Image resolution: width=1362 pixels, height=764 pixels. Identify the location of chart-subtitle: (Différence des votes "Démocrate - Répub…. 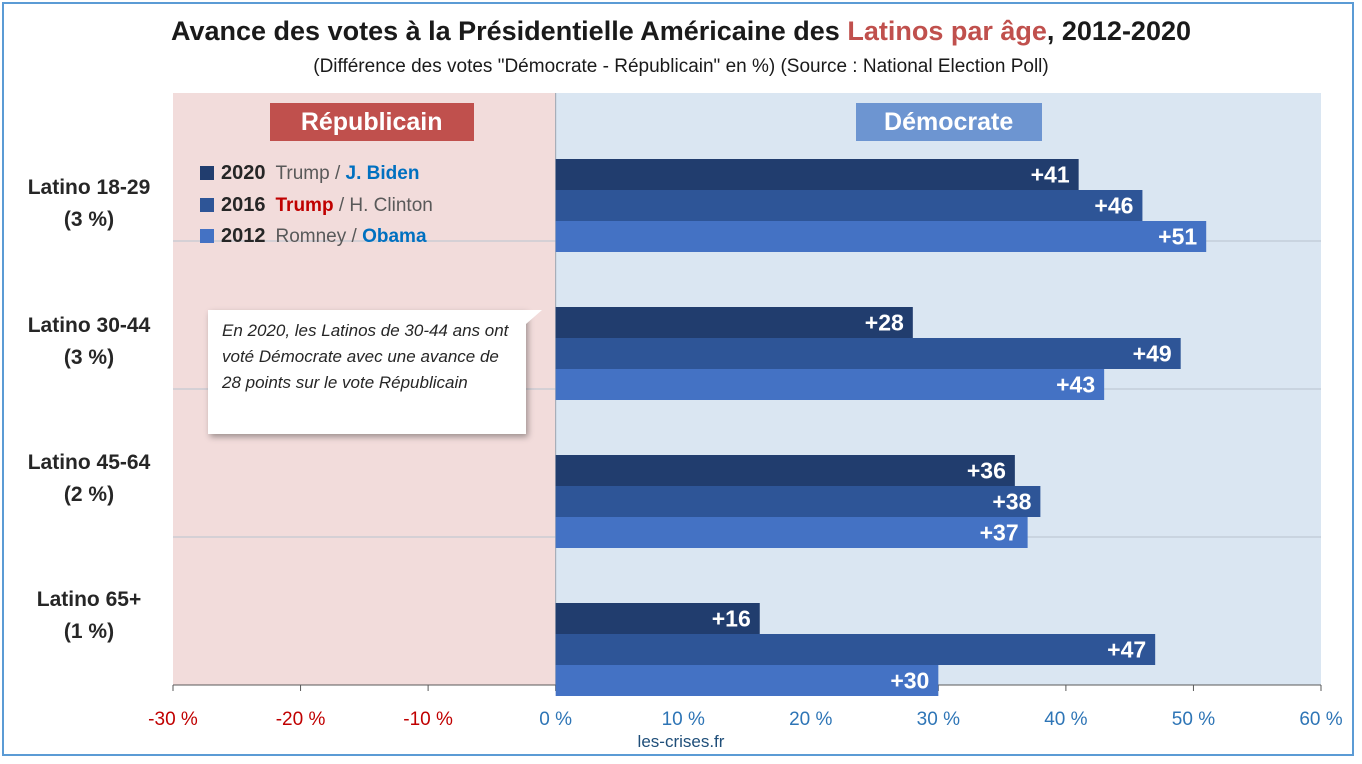
(681, 66).